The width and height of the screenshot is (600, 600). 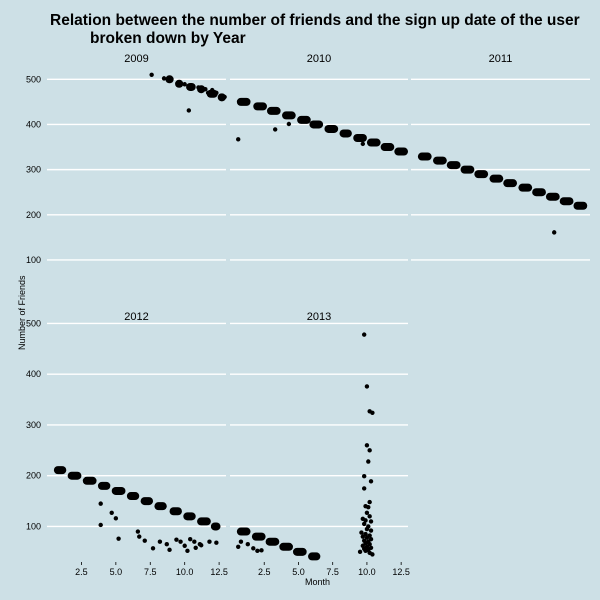 What do you see at coordinates (33, 323) in the screenshot?
I see `y-tick-label: 500` at bounding box center [33, 323].